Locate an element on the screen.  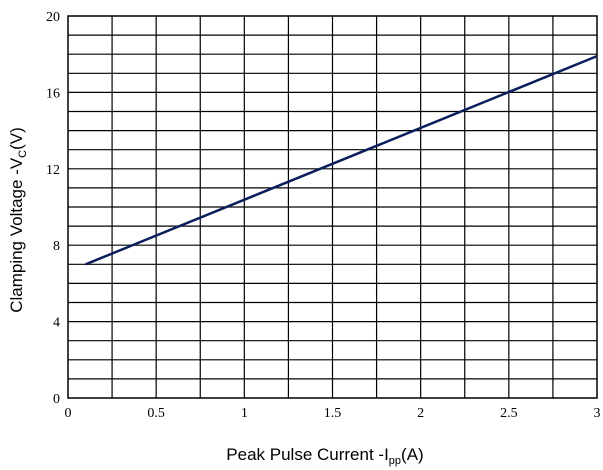
x-tick-label: 0 is located at coordinates (68, 413).